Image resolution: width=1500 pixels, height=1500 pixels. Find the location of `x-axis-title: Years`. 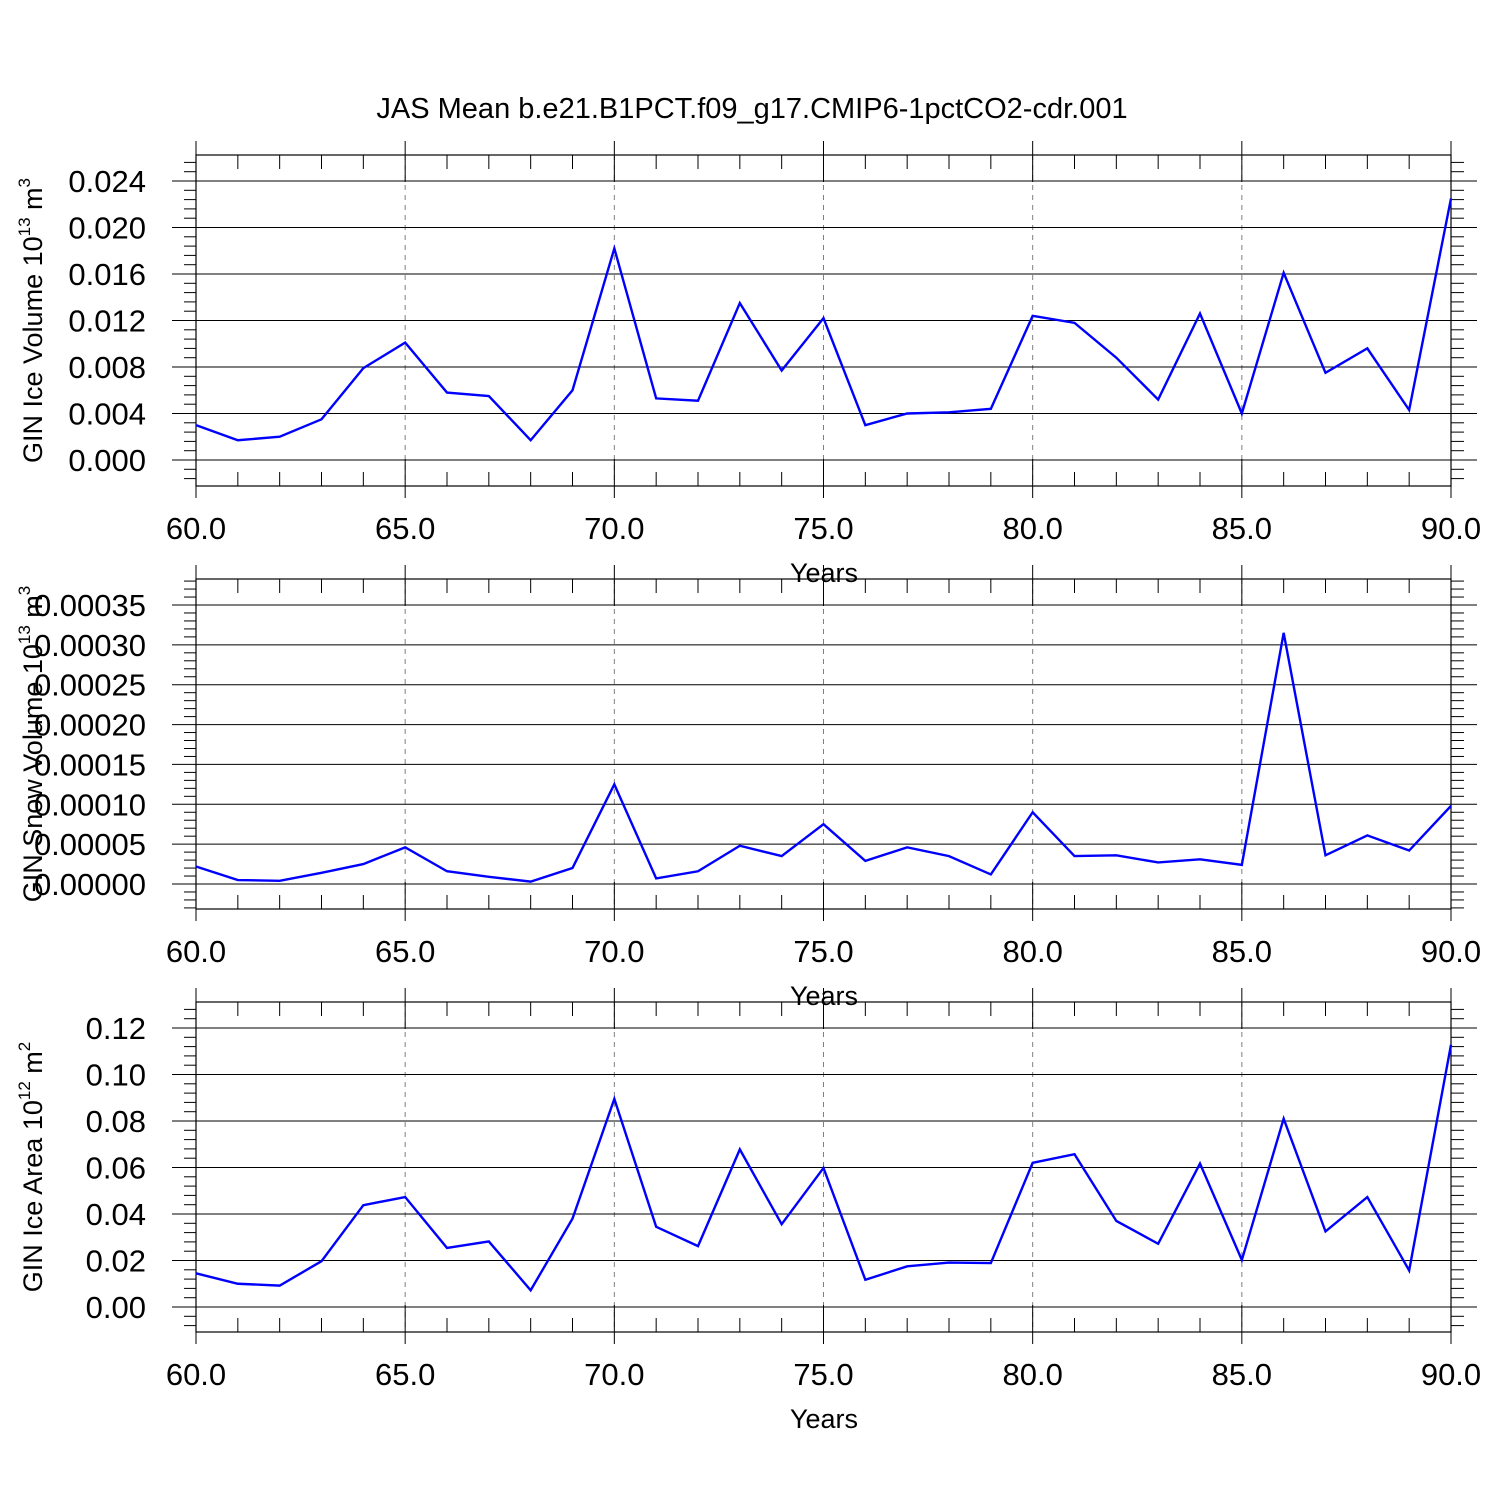

x-axis-title: Years is located at coordinates (824, 1419).